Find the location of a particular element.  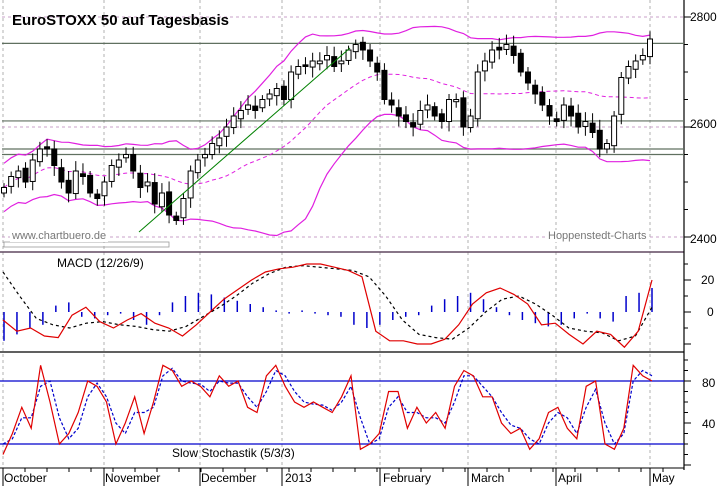

month-label-november: November is located at coordinates (133, 478).